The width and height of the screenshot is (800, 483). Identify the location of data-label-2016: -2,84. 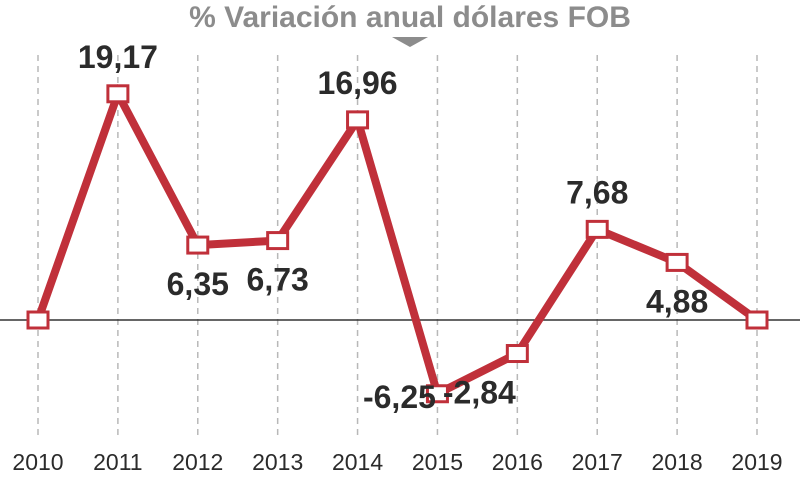
(479, 393).